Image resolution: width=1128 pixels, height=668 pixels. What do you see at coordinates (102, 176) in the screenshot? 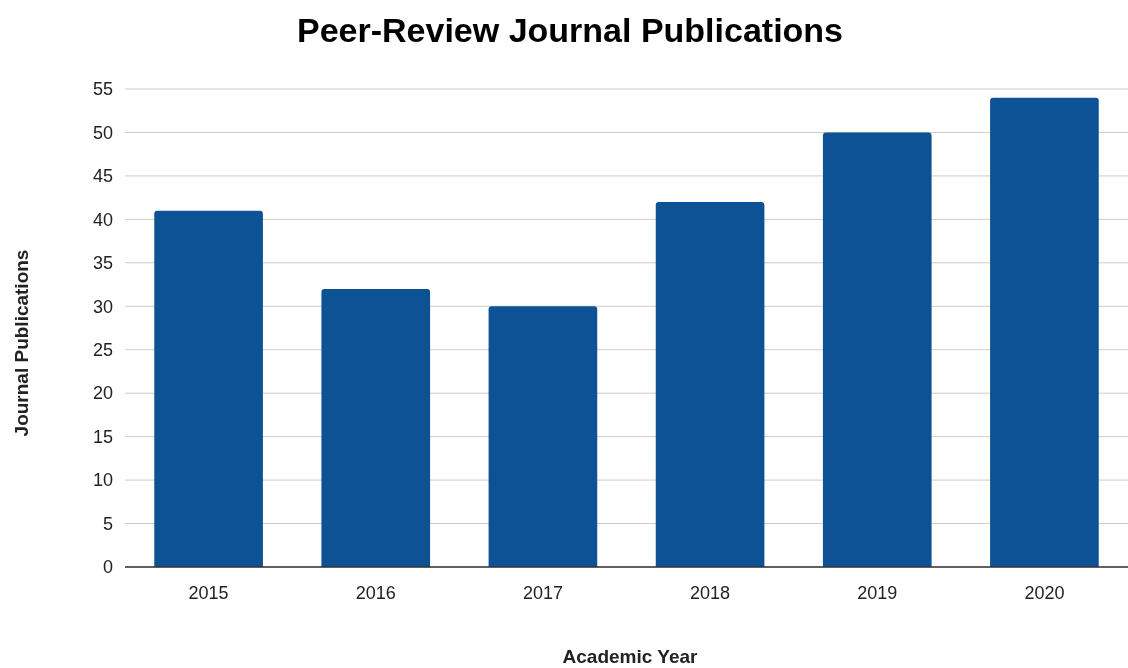
I see `y-tick-label: 45` at bounding box center [102, 176].